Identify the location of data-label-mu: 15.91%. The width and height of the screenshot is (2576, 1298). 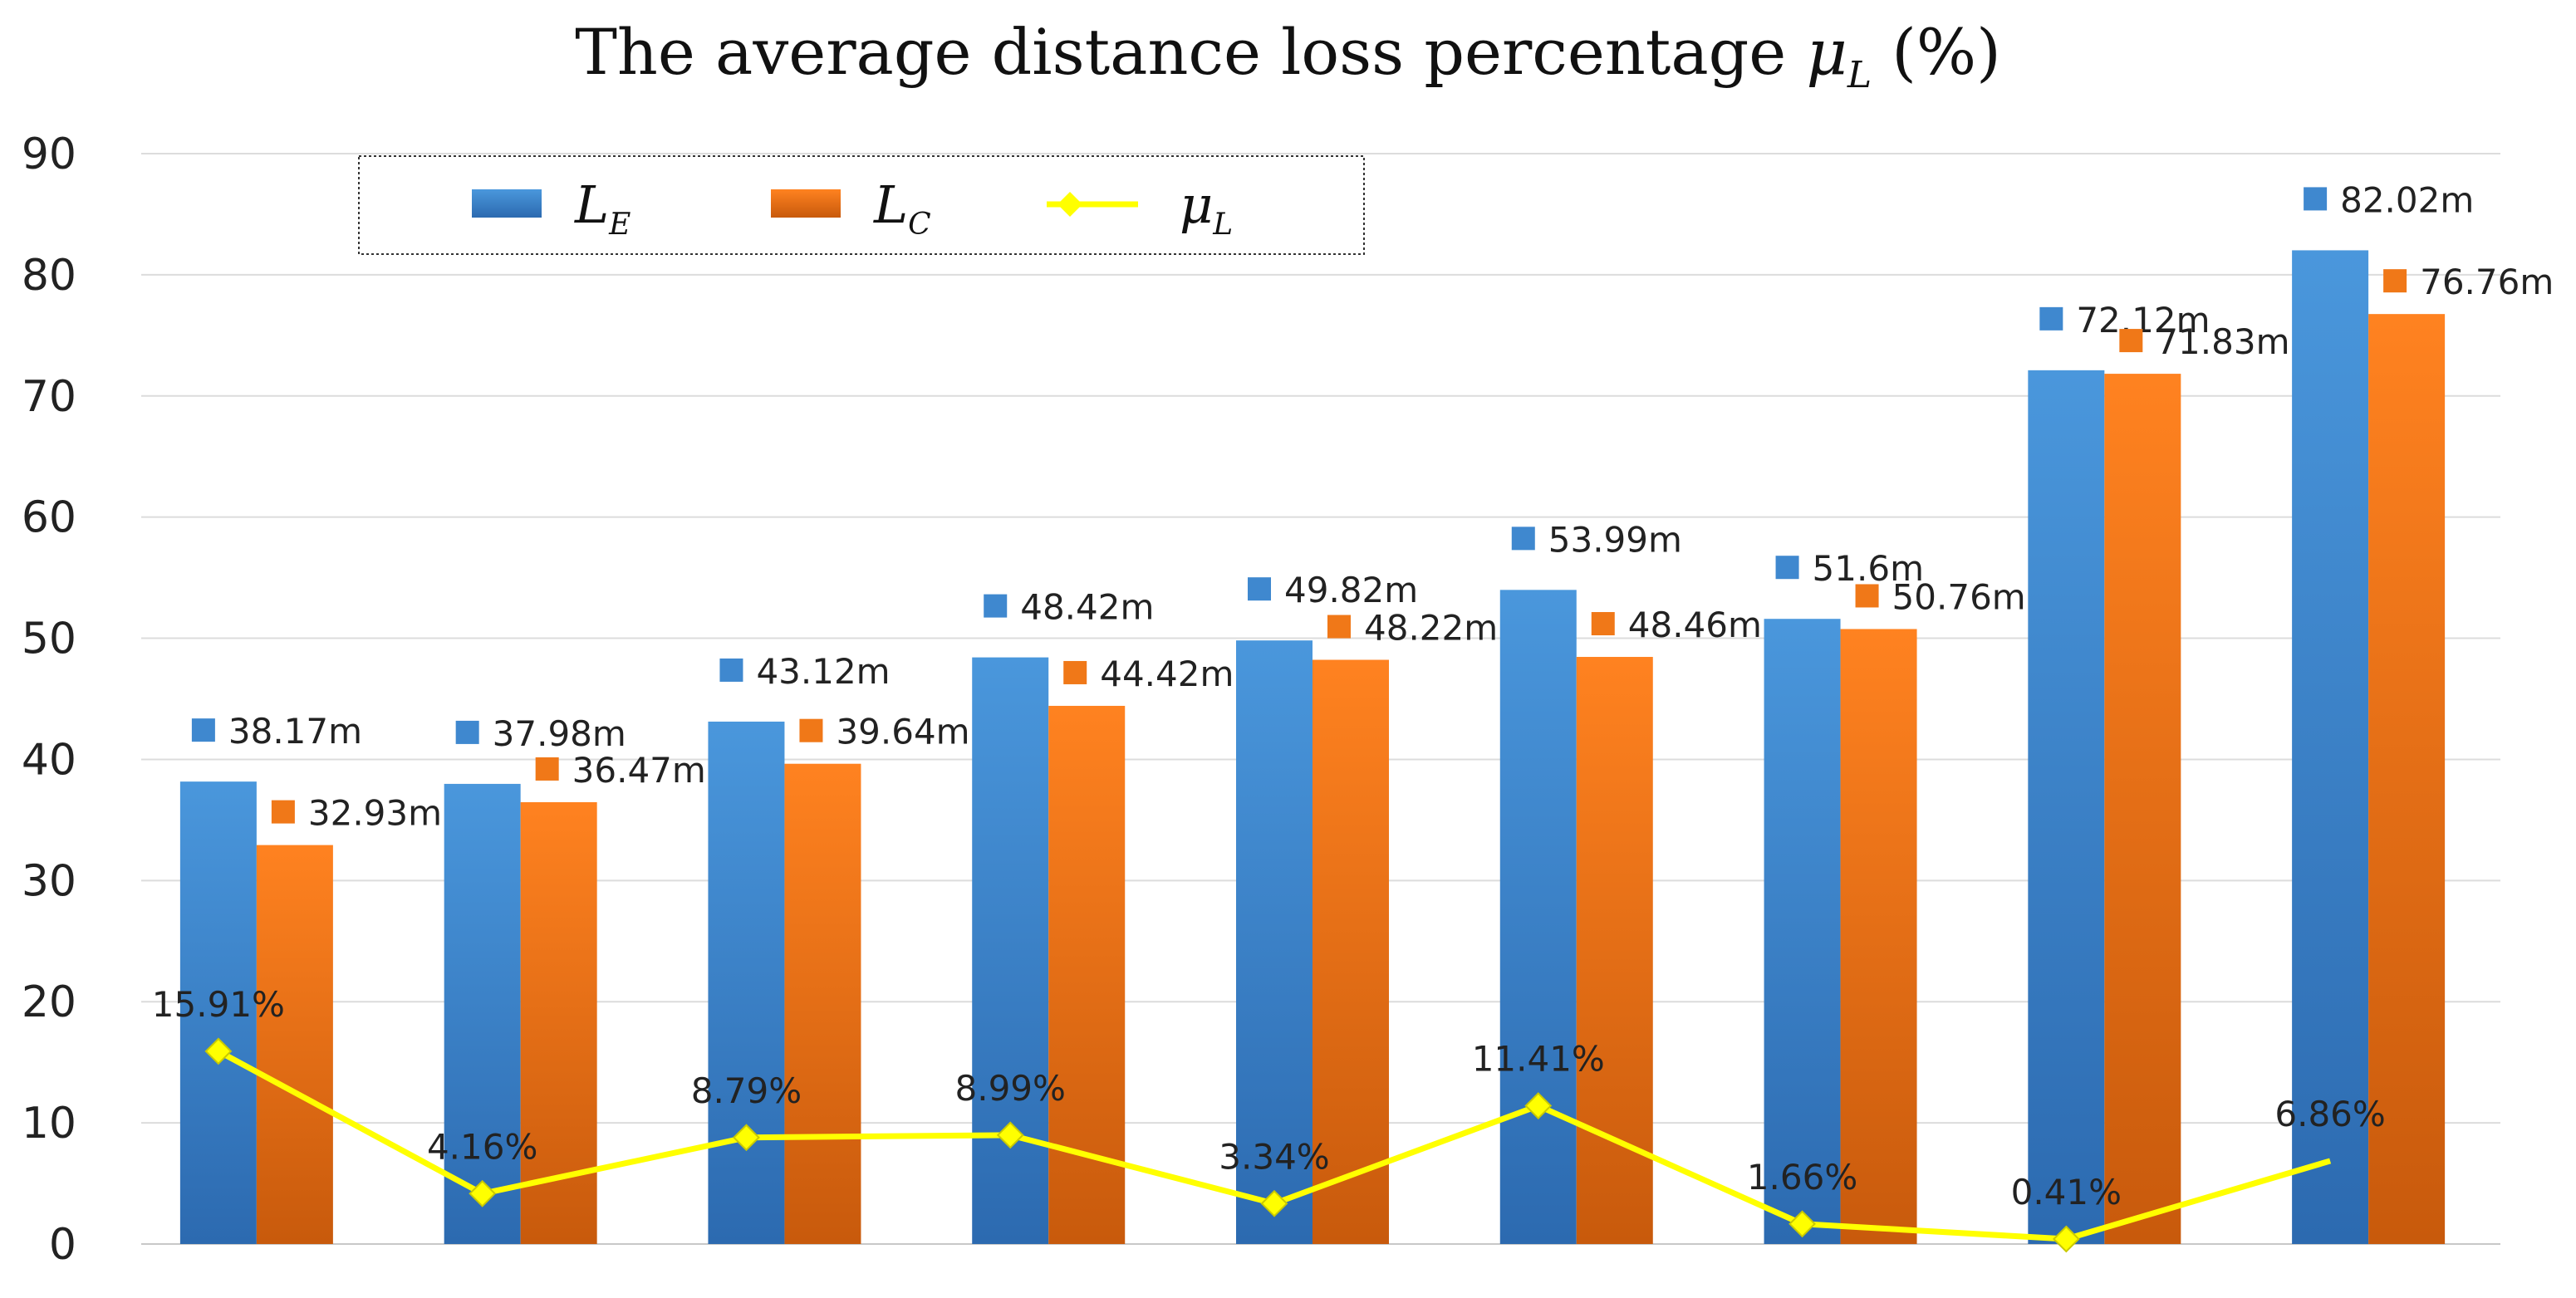
(218, 1004).